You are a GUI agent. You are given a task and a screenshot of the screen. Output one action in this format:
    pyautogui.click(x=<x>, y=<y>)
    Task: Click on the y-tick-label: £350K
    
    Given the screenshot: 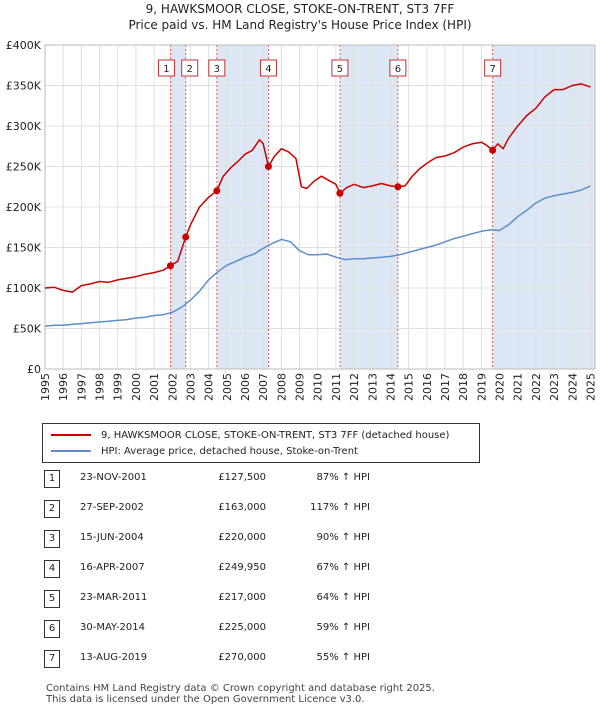 What is the action you would take?
    pyautogui.click(x=24, y=86)
    